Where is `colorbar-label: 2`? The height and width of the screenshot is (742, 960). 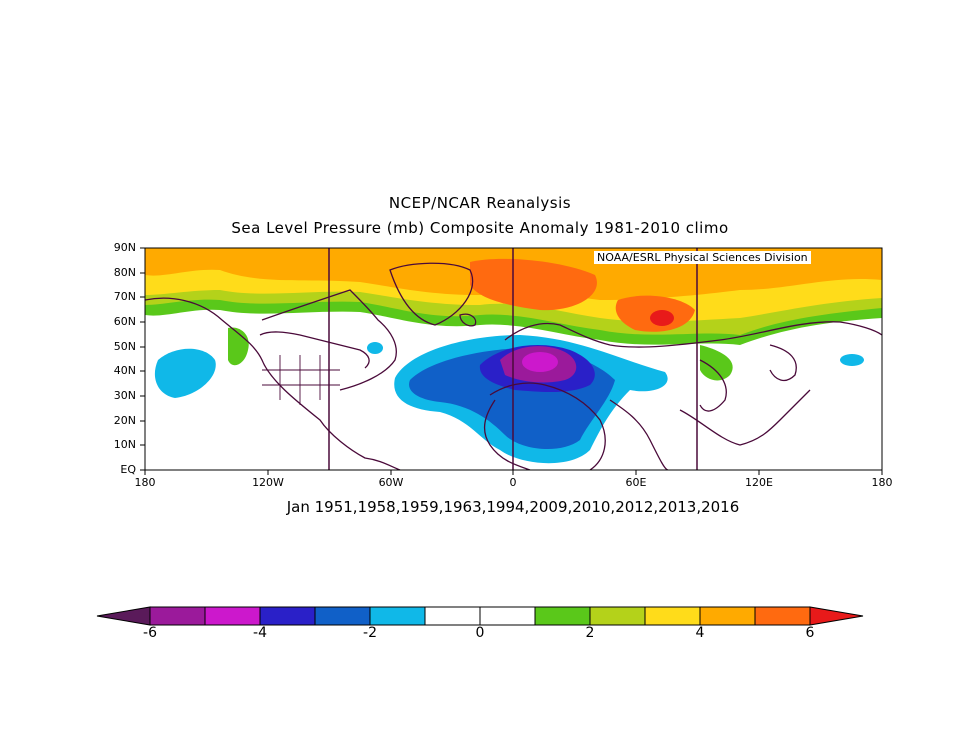
colorbar-label: 2 is located at coordinates (590, 633).